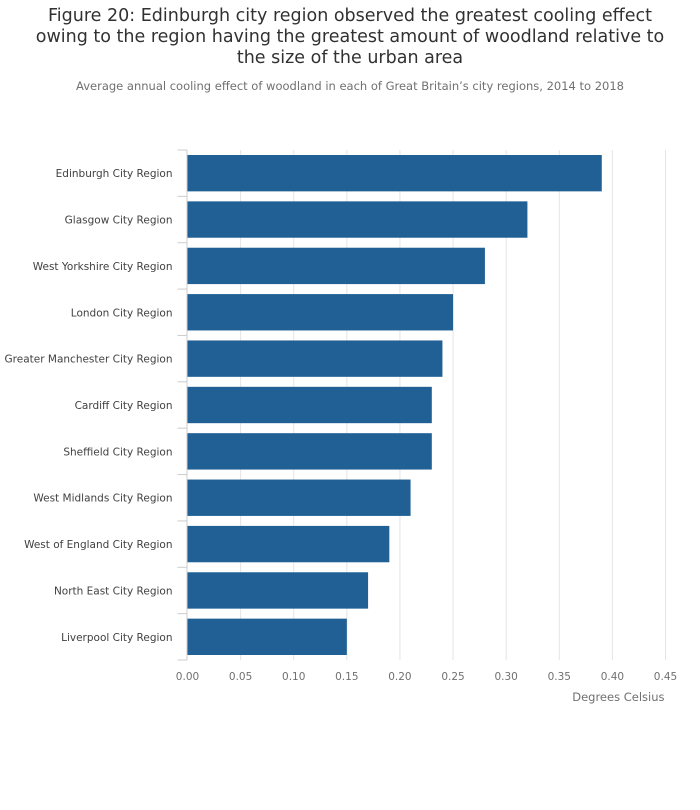 This screenshot has height=810, width=700. Describe the element at coordinates (102, 499) in the screenshot. I see `category-label: West Midlands City Region` at that location.